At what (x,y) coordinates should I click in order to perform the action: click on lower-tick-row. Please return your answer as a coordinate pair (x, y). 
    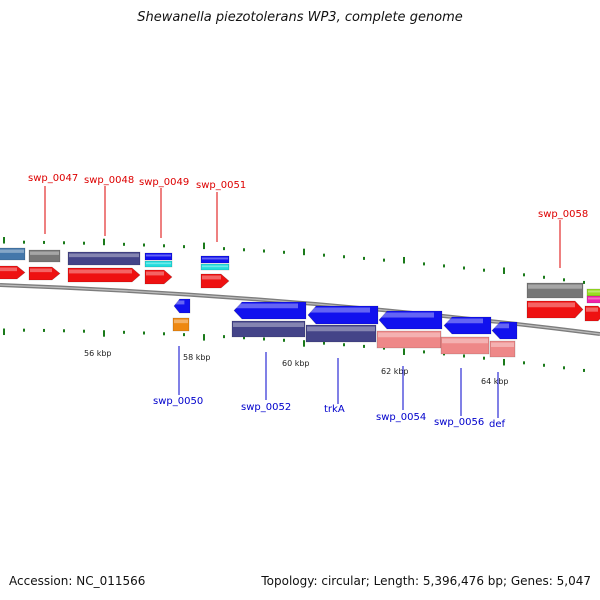
    Looking at the image, I should click on (294, 350).